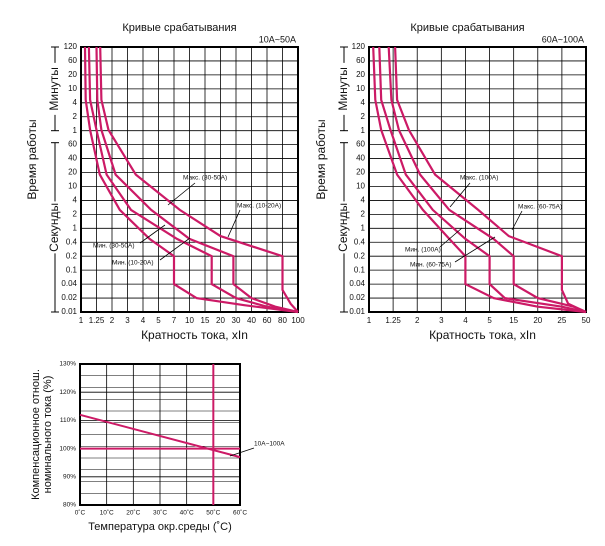  What do you see at coordinates (540, 207) in the screenshot?
I see `annotation: Макс. (60-75A)` at bounding box center [540, 207].